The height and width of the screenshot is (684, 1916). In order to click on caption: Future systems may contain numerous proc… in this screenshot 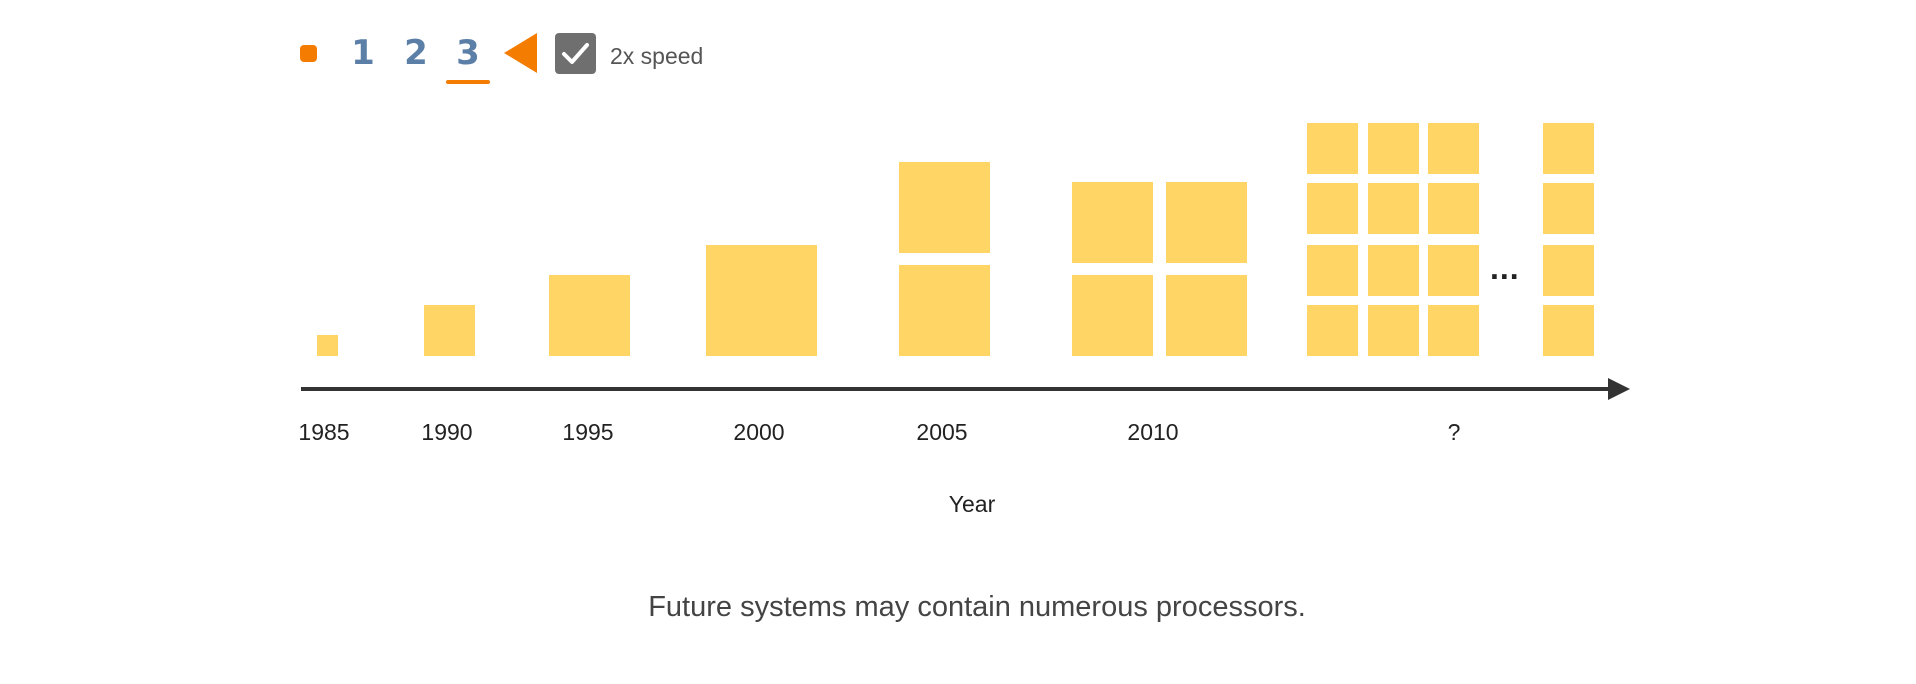, I will do `click(977, 607)`.